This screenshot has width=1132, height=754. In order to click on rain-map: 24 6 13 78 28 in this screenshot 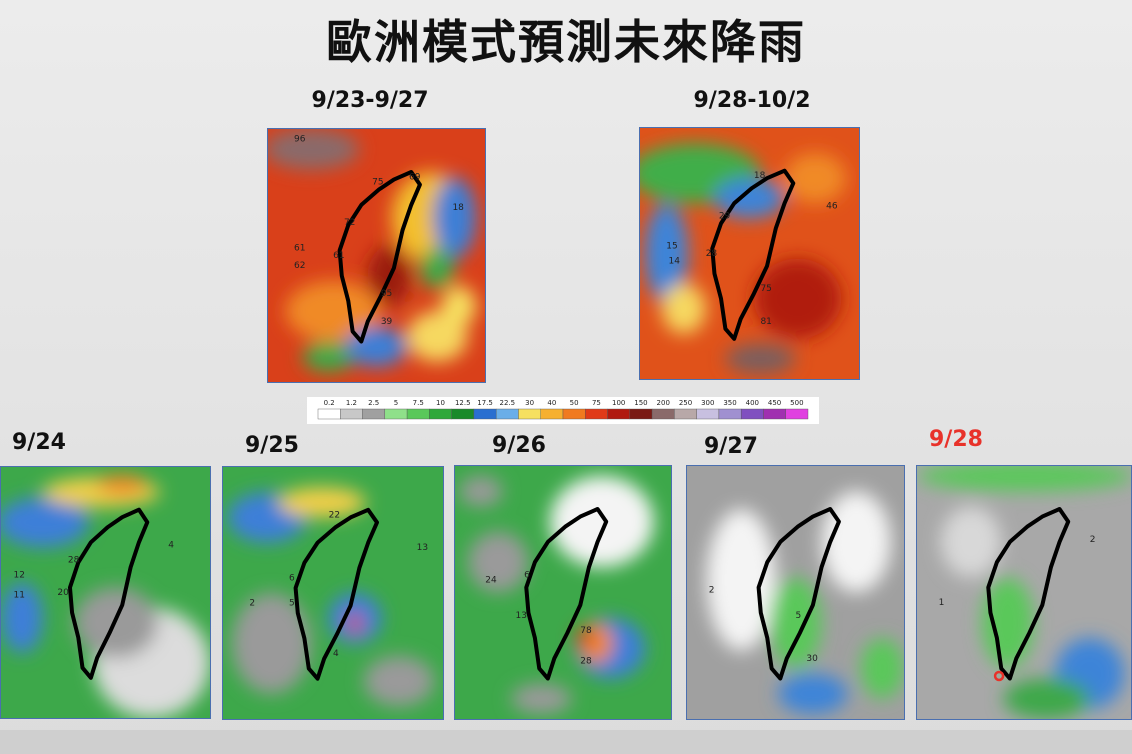, I will do `click(563, 592)`.